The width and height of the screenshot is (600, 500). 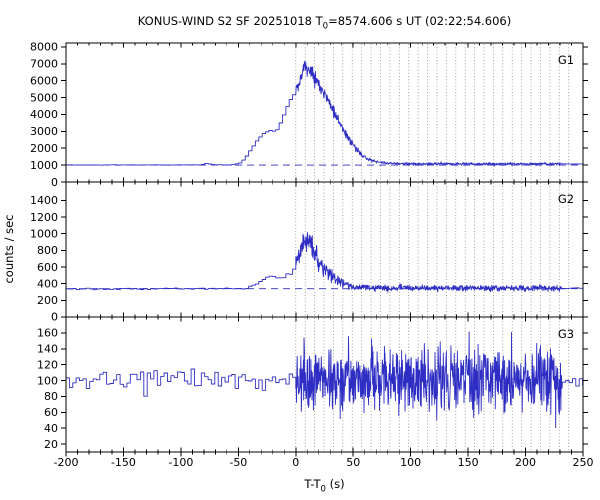 What do you see at coordinates (44, 131) in the screenshot?
I see `y-tick-label: 3000` at bounding box center [44, 131].